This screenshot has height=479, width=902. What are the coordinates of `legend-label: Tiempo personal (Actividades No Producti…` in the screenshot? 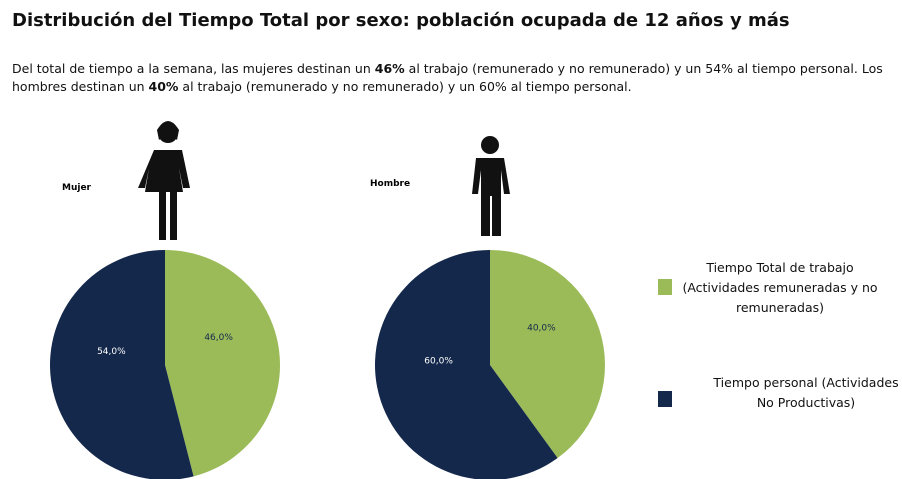 It's located at (806, 392).